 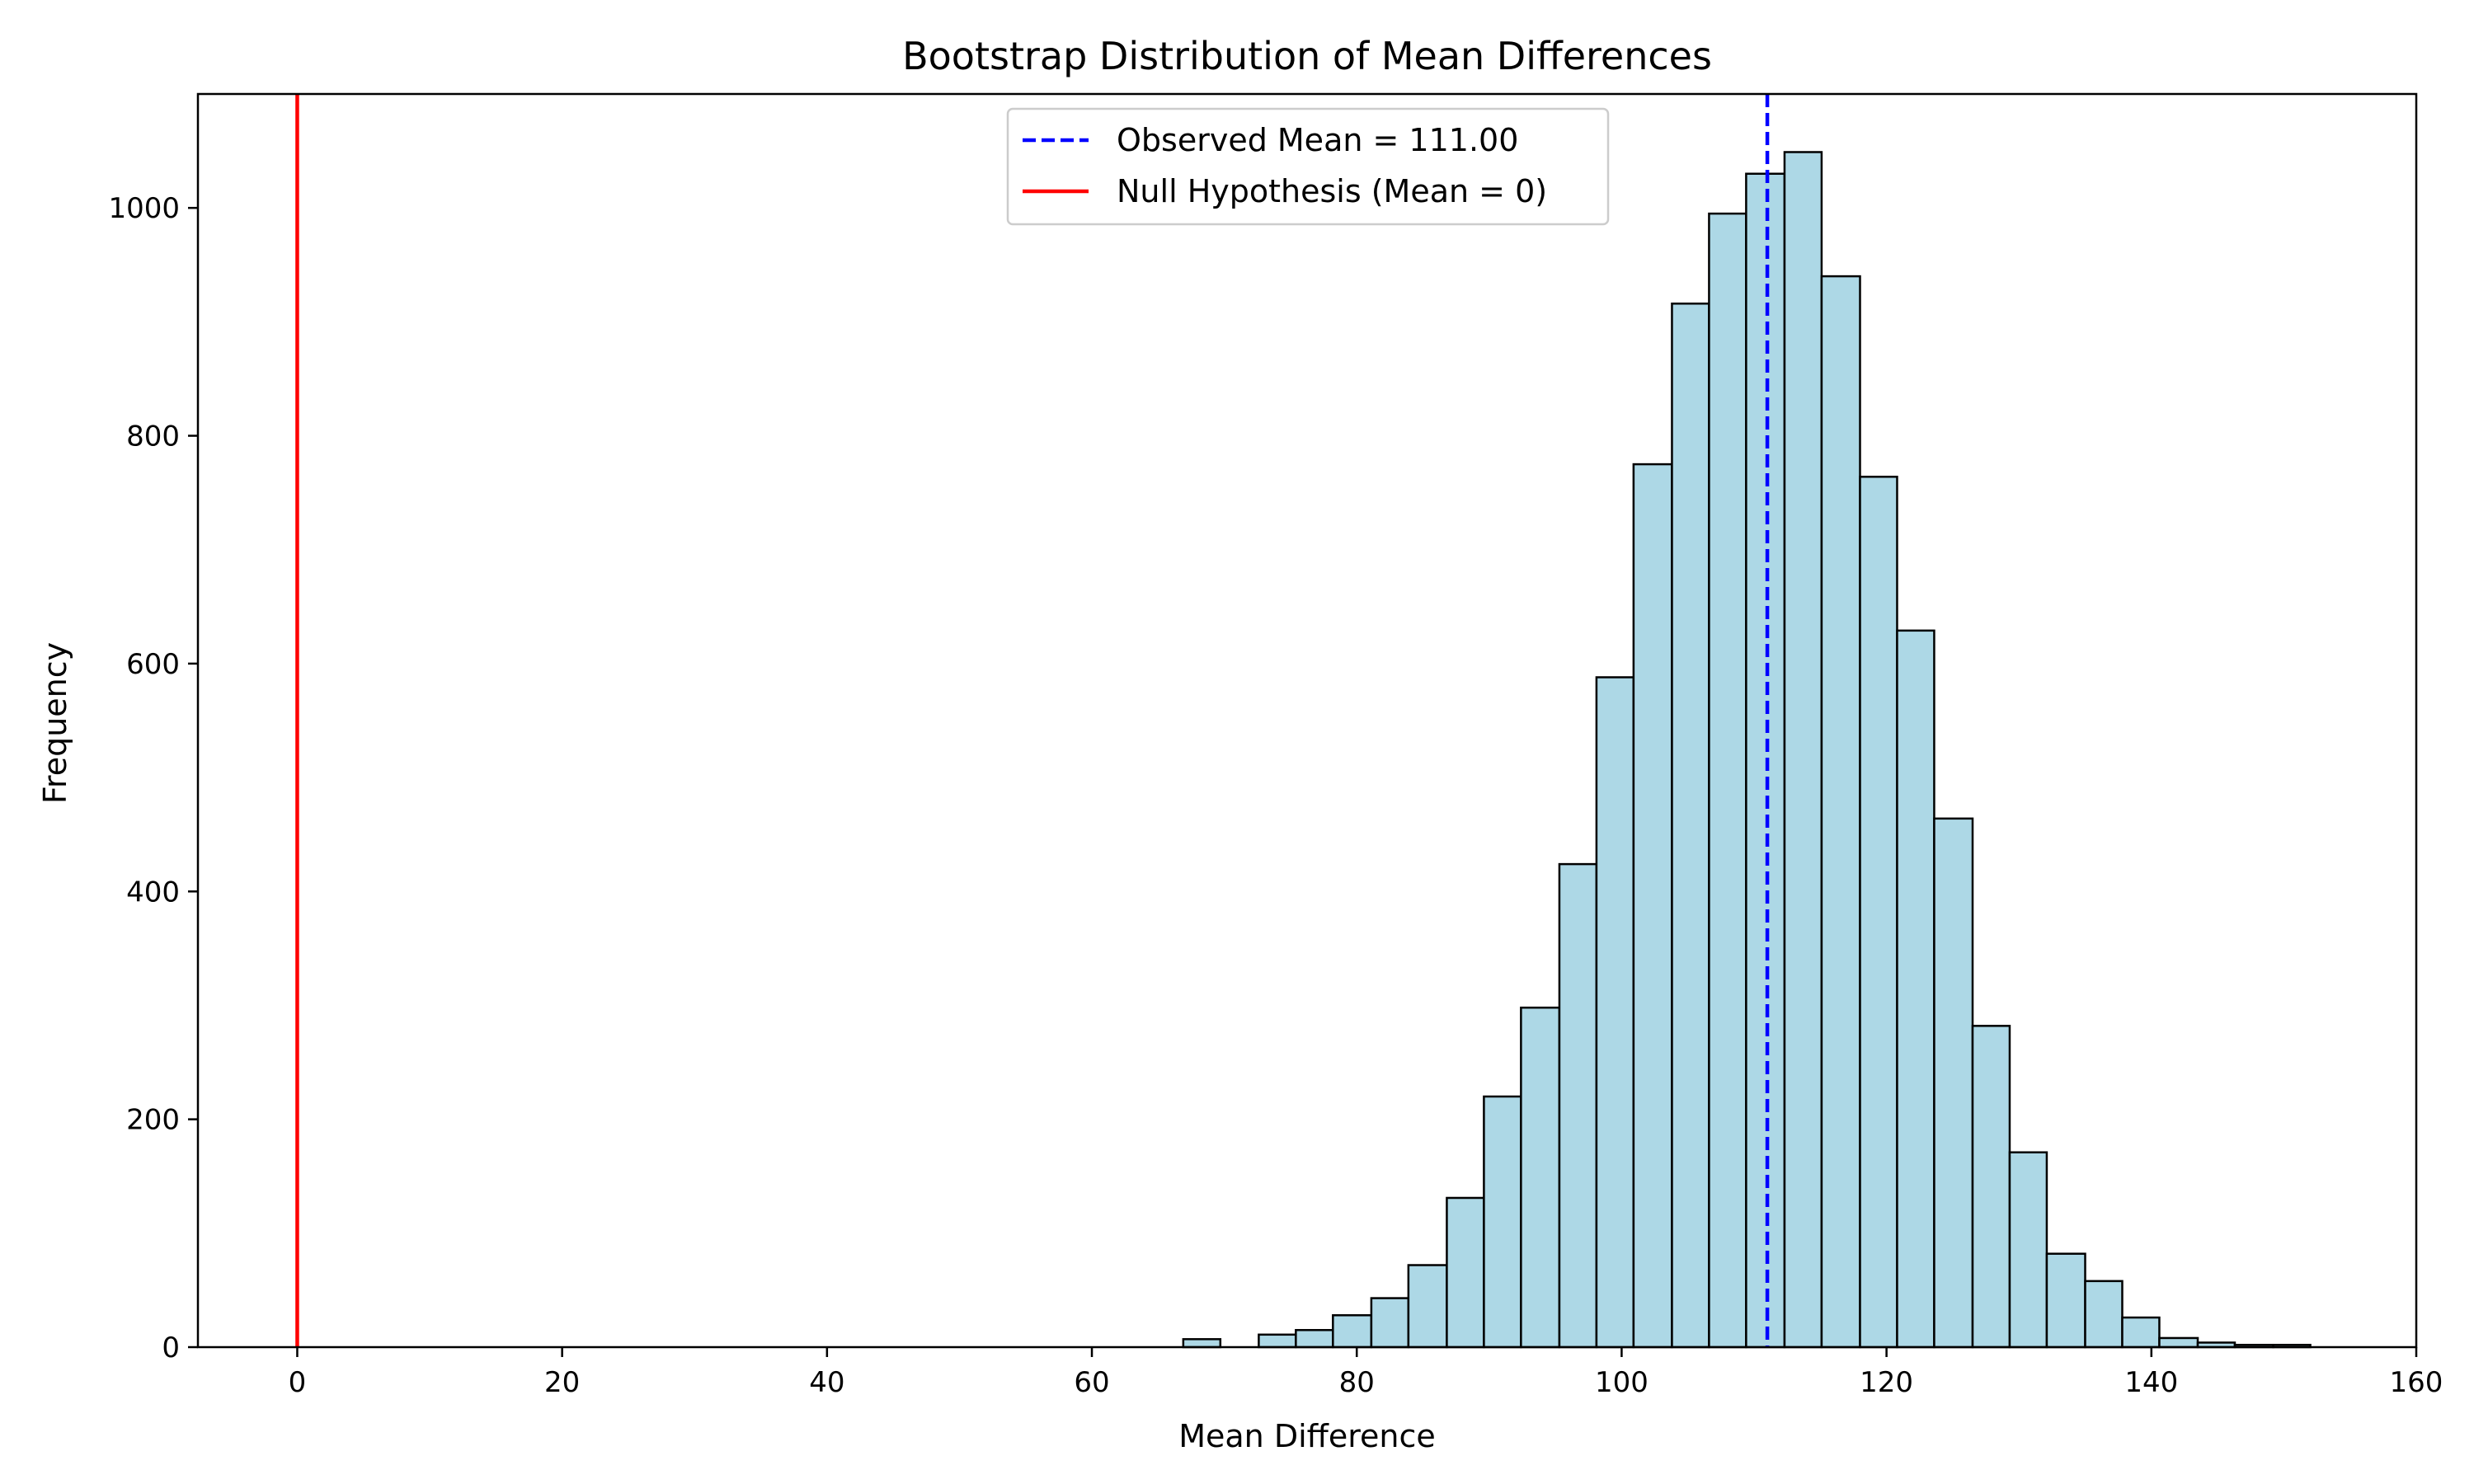 What do you see at coordinates (1357, 1382) in the screenshot?
I see `x-tick-label: 80` at bounding box center [1357, 1382].